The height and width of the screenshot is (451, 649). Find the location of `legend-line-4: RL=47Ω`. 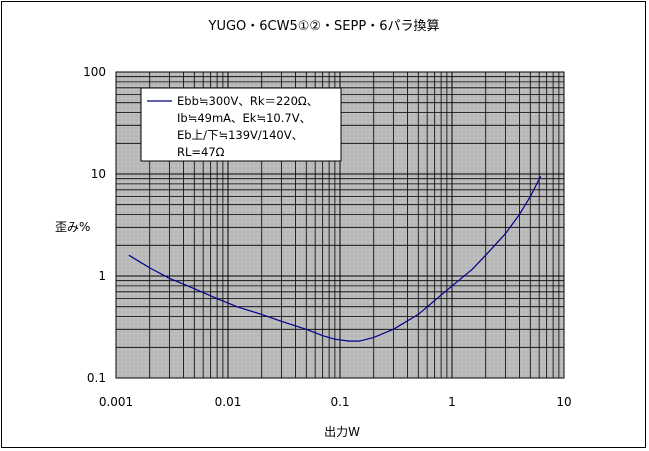

legend-line-4: RL=47Ω is located at coordinates (201, 152).